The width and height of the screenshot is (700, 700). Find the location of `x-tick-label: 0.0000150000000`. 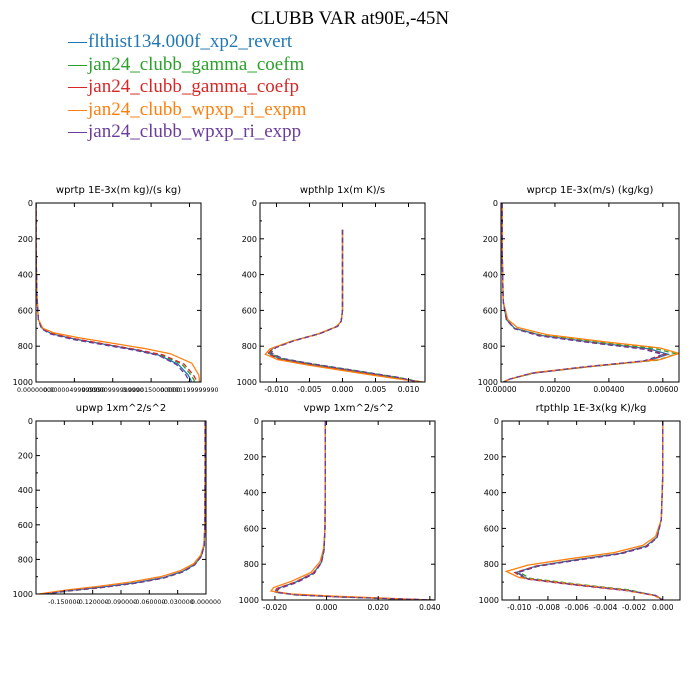

x-tick-label: 0.0000150000000 is located at coordinates (151, 390).